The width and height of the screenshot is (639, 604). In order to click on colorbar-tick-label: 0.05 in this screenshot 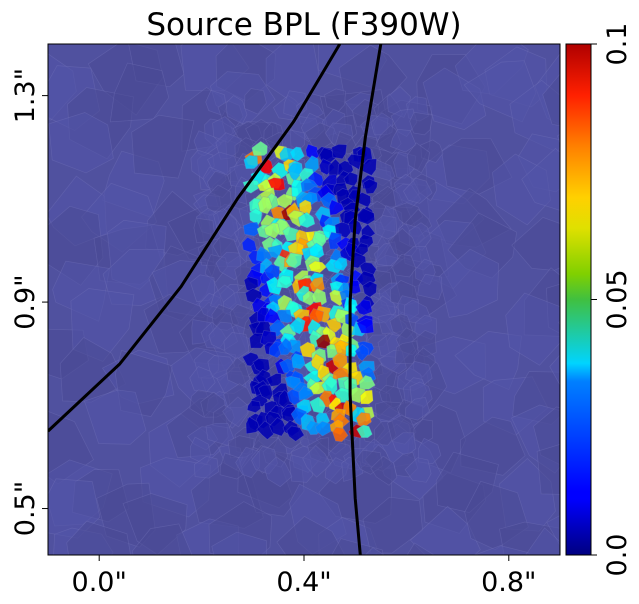, I will do `click(617, 299)`.